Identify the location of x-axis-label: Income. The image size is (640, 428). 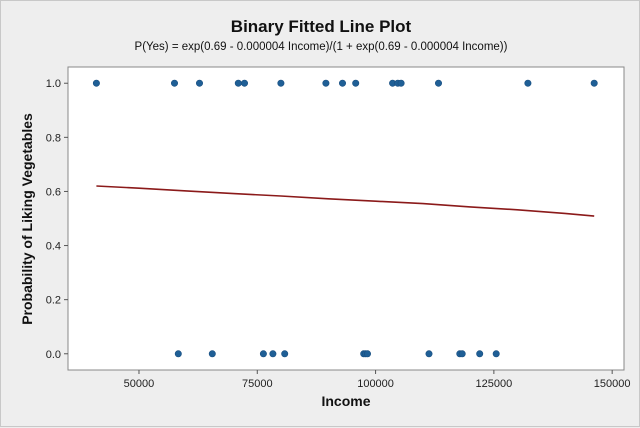
(345, 401).